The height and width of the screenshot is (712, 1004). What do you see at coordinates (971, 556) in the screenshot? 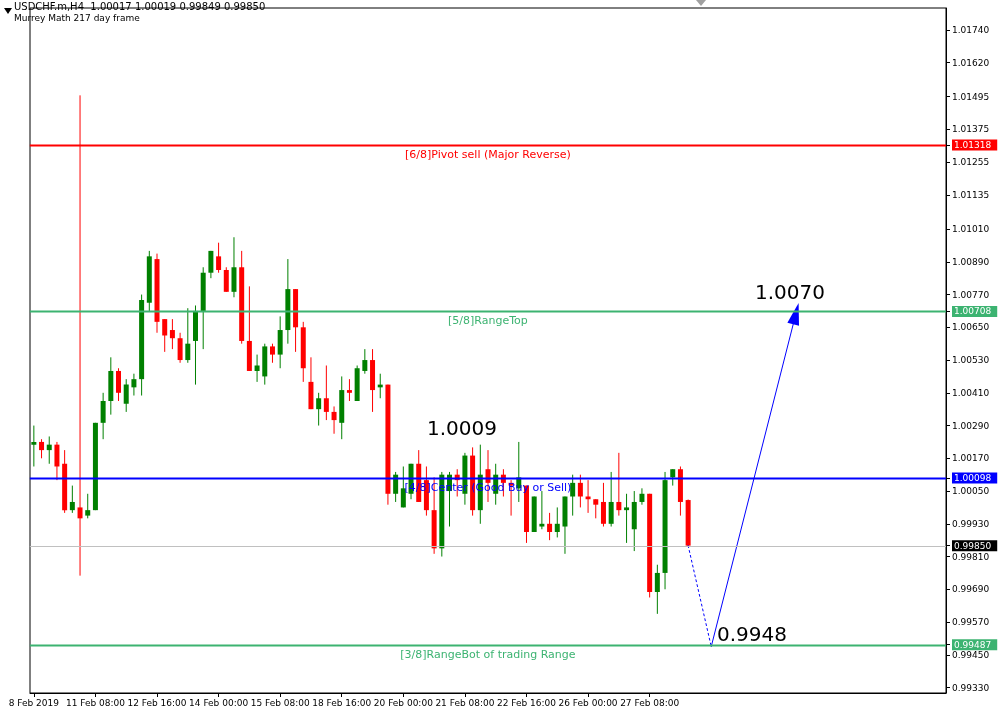
I see `y-tick-label: 0.99810` at bounding box center [971, 556].